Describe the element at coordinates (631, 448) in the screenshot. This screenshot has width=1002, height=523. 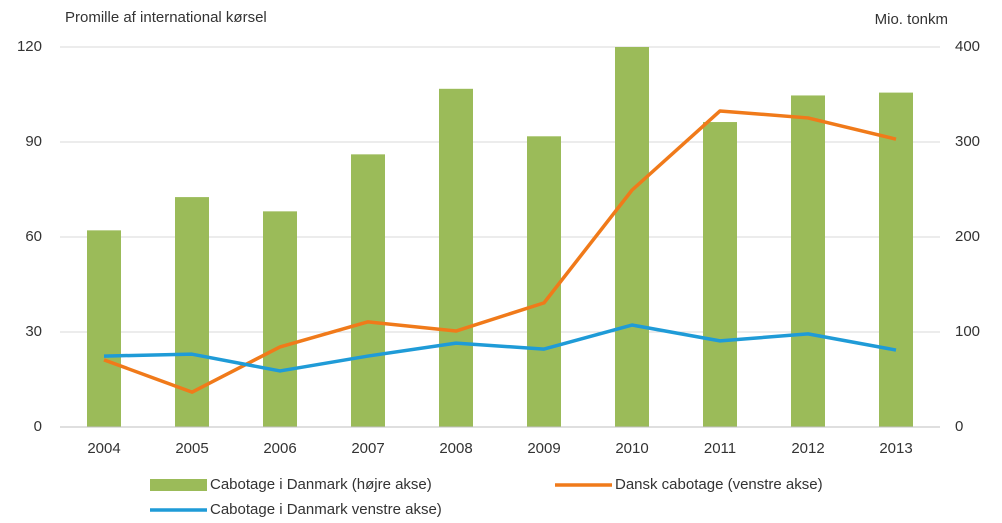
I see `x-tick-label: 2010` at that location.